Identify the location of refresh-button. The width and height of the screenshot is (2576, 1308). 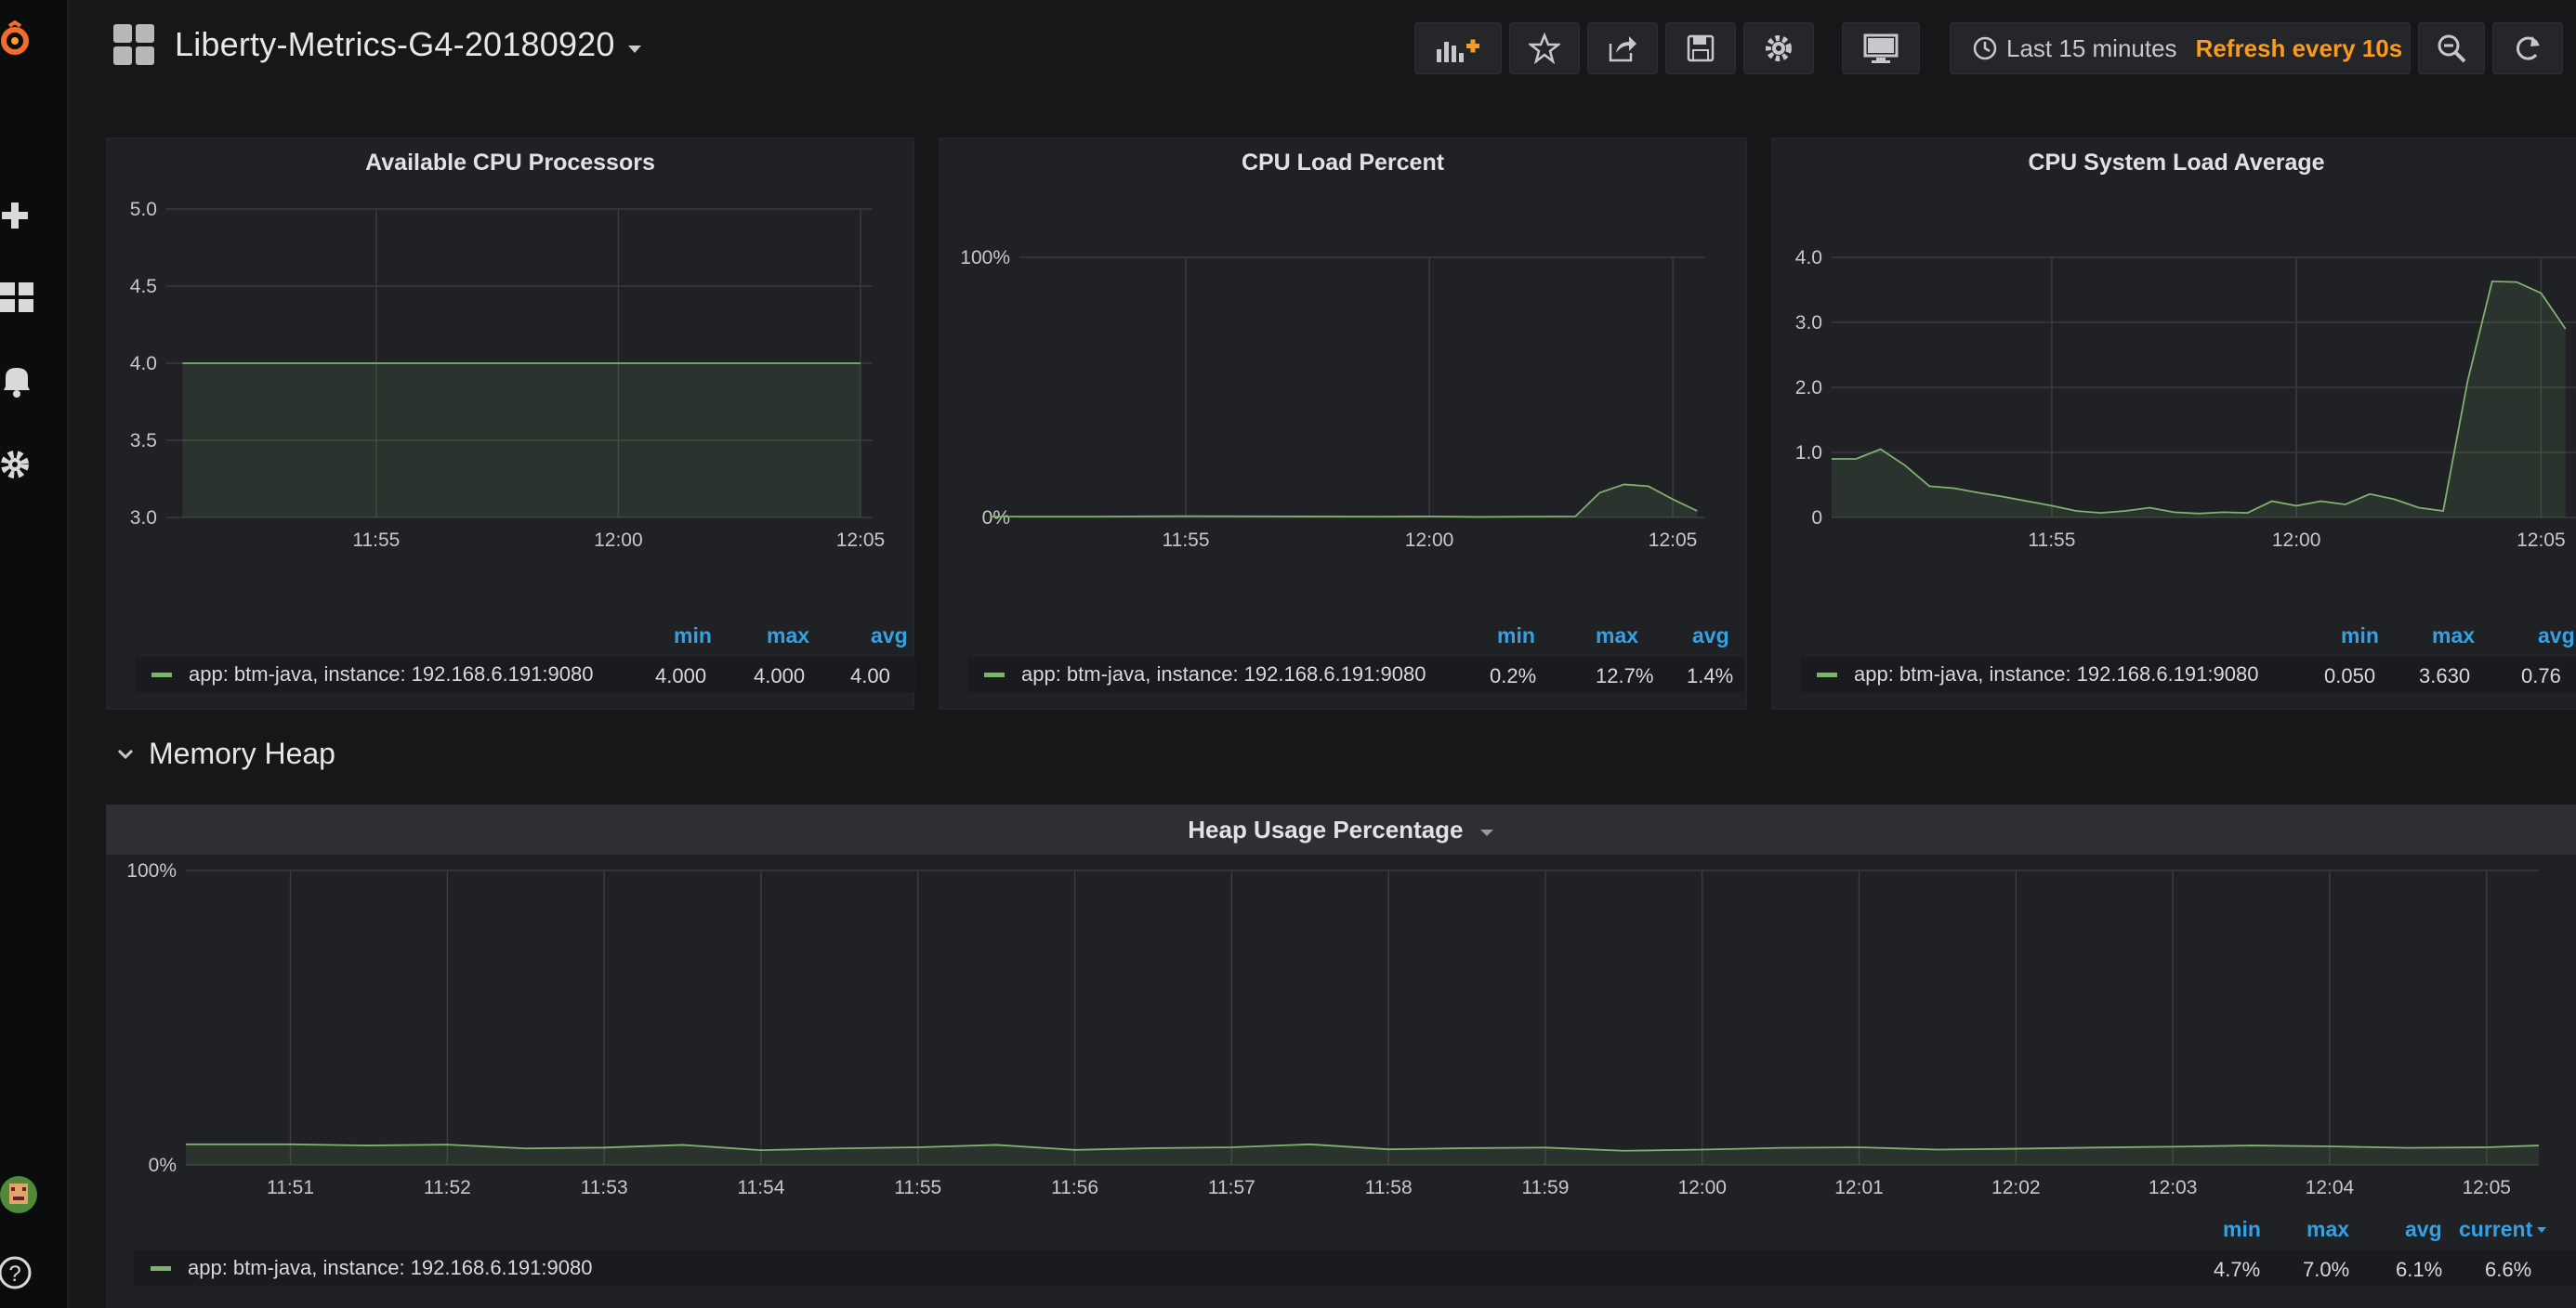
(2527, 48).